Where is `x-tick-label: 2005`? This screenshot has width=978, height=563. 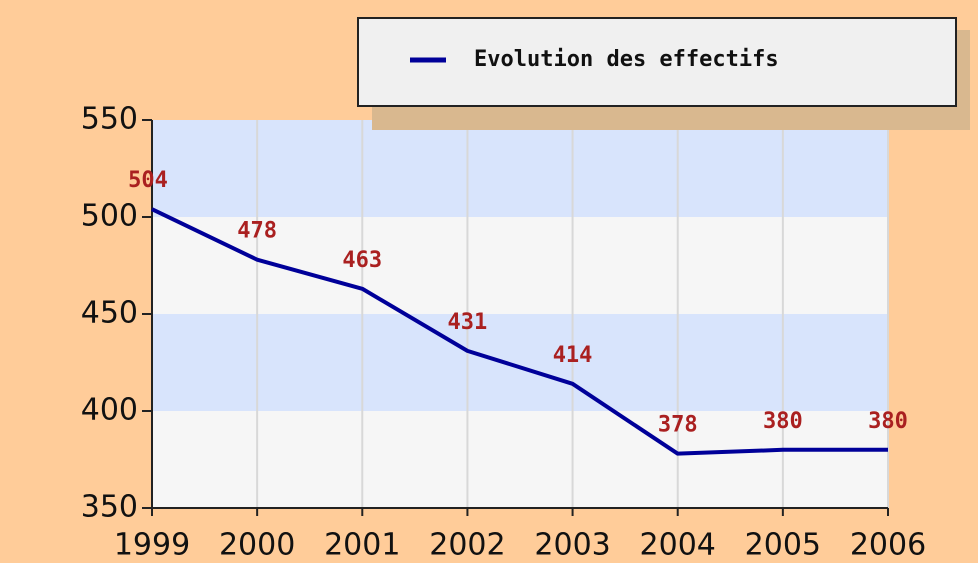 x-tick-label: 2005 is located at coordinates (783, 545).